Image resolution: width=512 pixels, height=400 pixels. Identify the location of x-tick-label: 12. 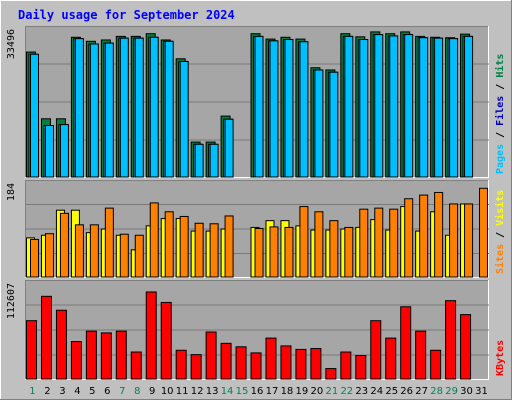
(197, 391).